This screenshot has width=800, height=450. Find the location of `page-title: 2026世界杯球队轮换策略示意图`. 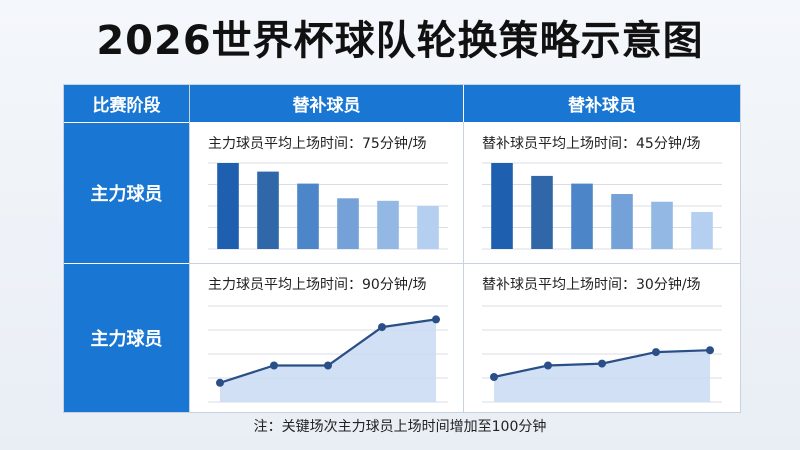

page-title: 2026世界杯球队轮换策略示意图 is located at coordinates (400, 41).